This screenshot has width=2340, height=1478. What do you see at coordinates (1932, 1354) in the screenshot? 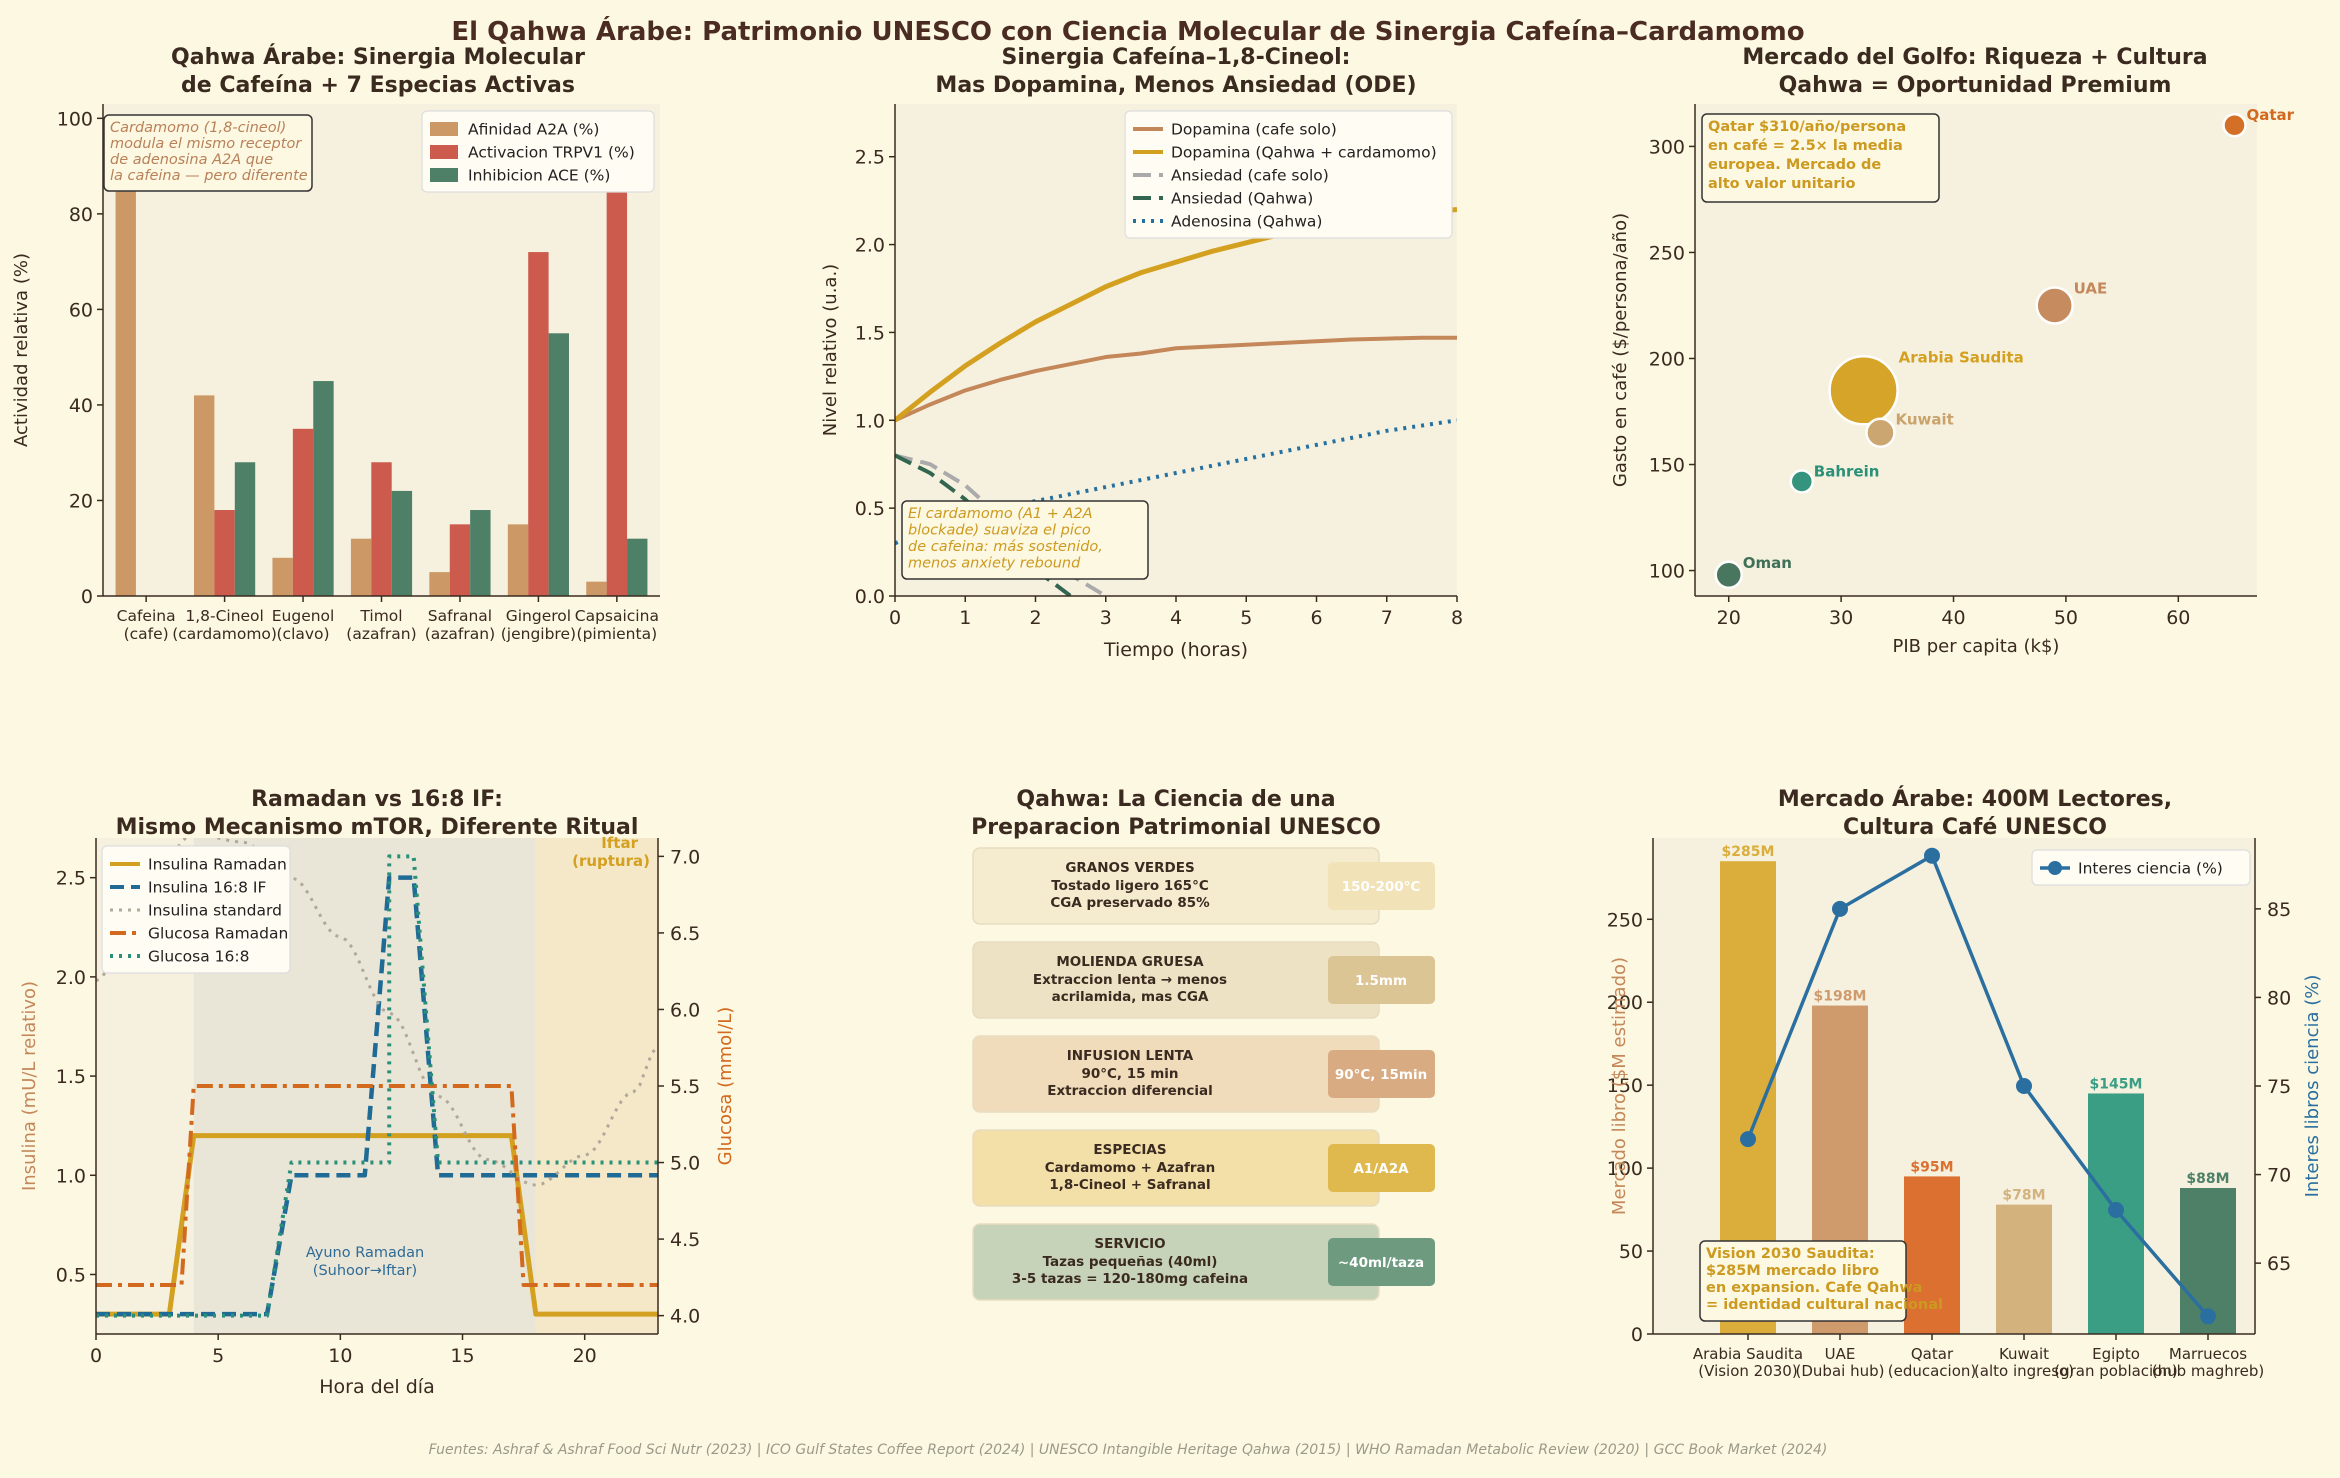
I see `x-tick-label: Qatar` at bounding box center [1932, 1354].